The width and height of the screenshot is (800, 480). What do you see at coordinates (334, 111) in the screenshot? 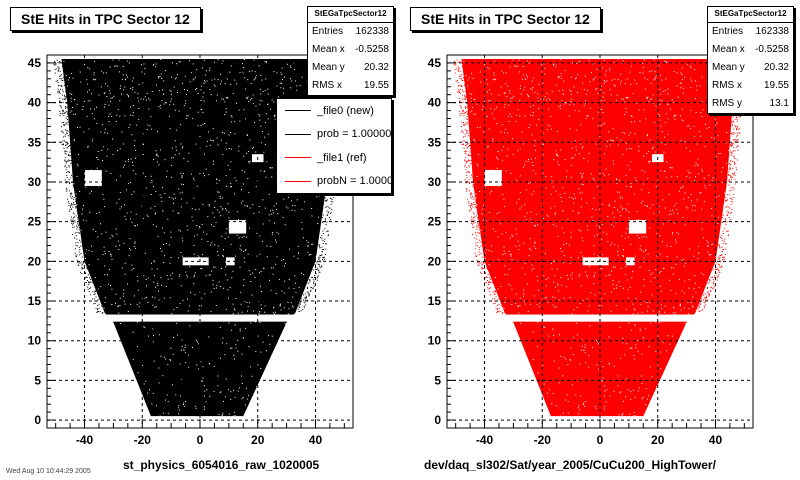
I see `legend-entry: _file0 (new)` at bounding box center [334, 111].